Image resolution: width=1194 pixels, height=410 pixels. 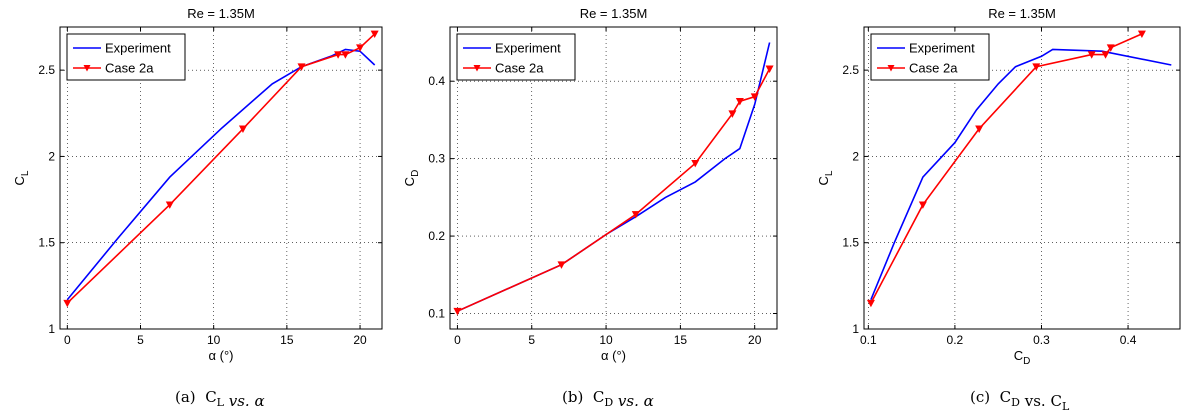 I want to click on subfigure-caption: (b) CD vs. α, so click(x=608, y=399).